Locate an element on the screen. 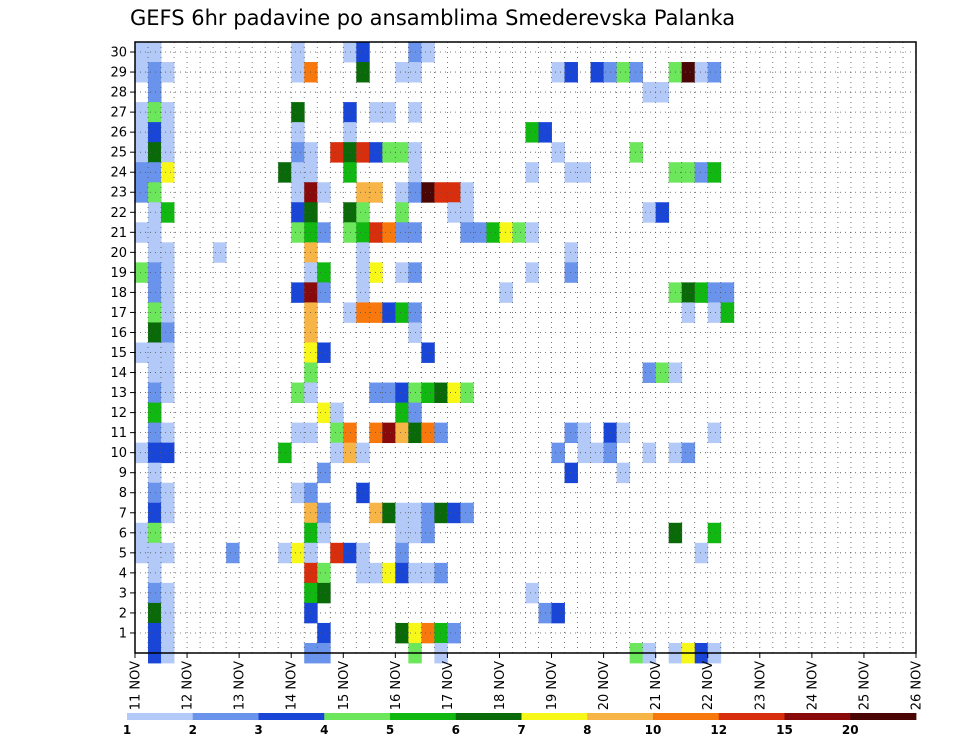 The image size is (960, 742). y-tick-label: 19 is located at coordinates (118, 273).